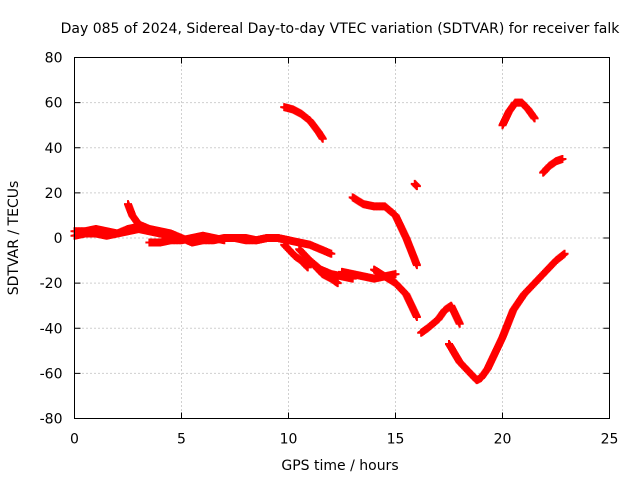 The image size is (640, 480). I want to click on x-tick-label: 25, so click(610, 440).